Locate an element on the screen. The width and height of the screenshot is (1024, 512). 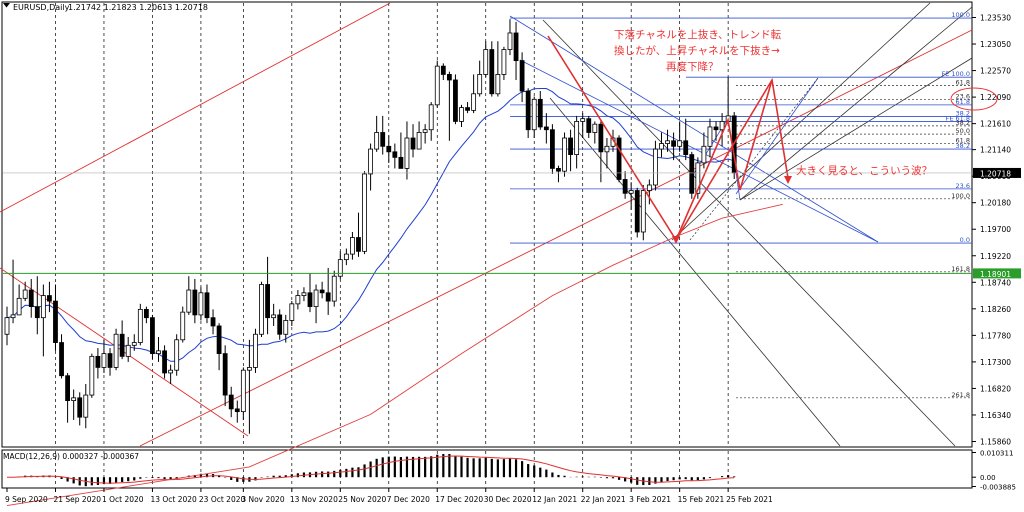
fib-label: 0.0 is located at coordinates (965, 240).